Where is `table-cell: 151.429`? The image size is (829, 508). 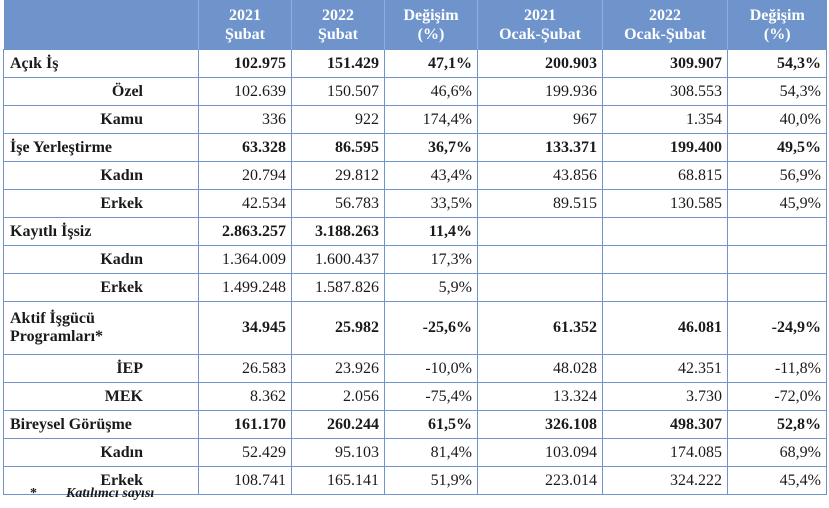
table-cell: 151.429 is located at coordinates (338, 63).